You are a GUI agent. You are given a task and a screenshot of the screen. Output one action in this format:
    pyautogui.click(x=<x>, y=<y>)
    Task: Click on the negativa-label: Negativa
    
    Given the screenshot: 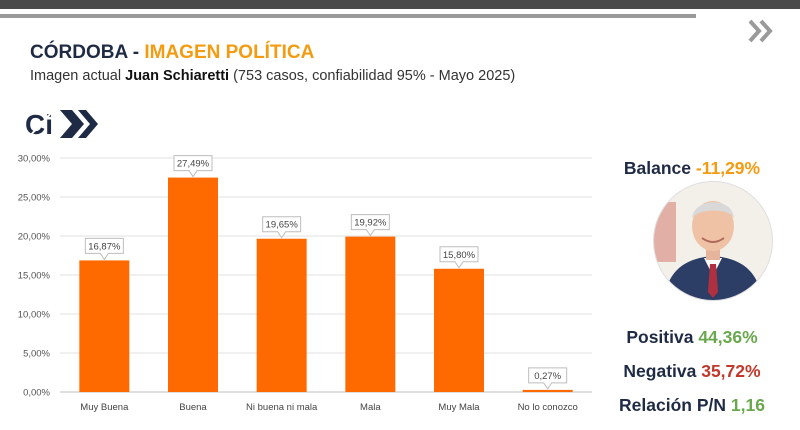 What is the action you would take?
    pyautogui.click(x=662, y=371)
    